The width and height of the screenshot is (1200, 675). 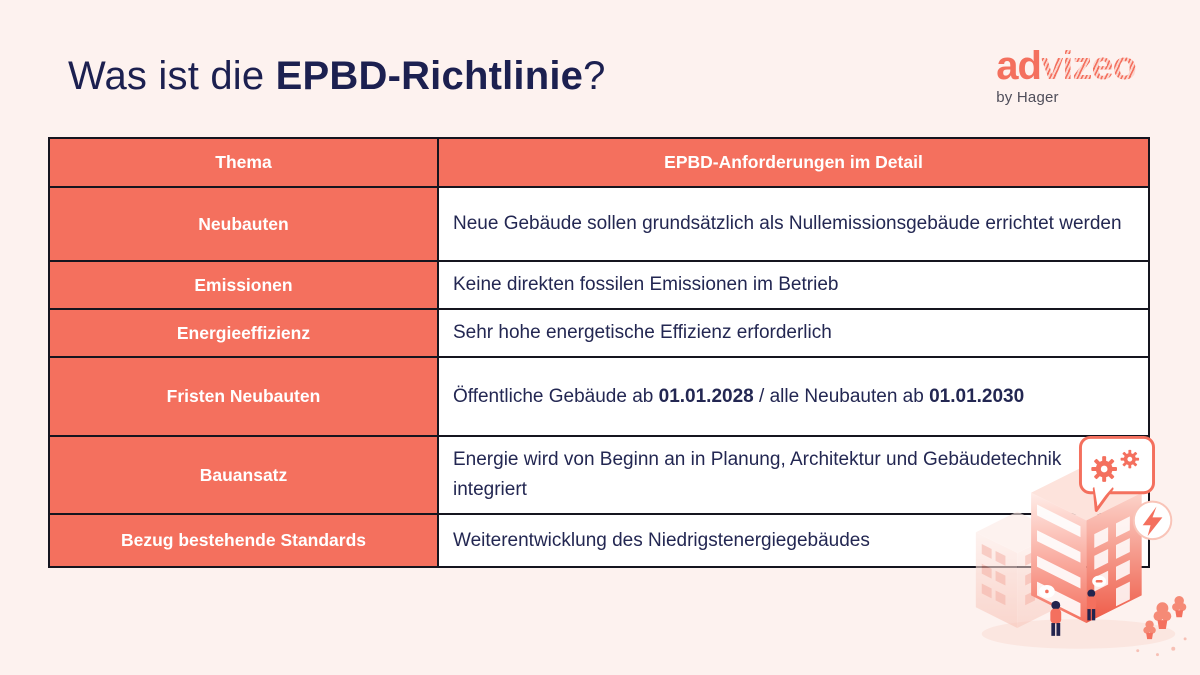 I want to click on logo-byline: by Hager, so click(x=1027, y=97).